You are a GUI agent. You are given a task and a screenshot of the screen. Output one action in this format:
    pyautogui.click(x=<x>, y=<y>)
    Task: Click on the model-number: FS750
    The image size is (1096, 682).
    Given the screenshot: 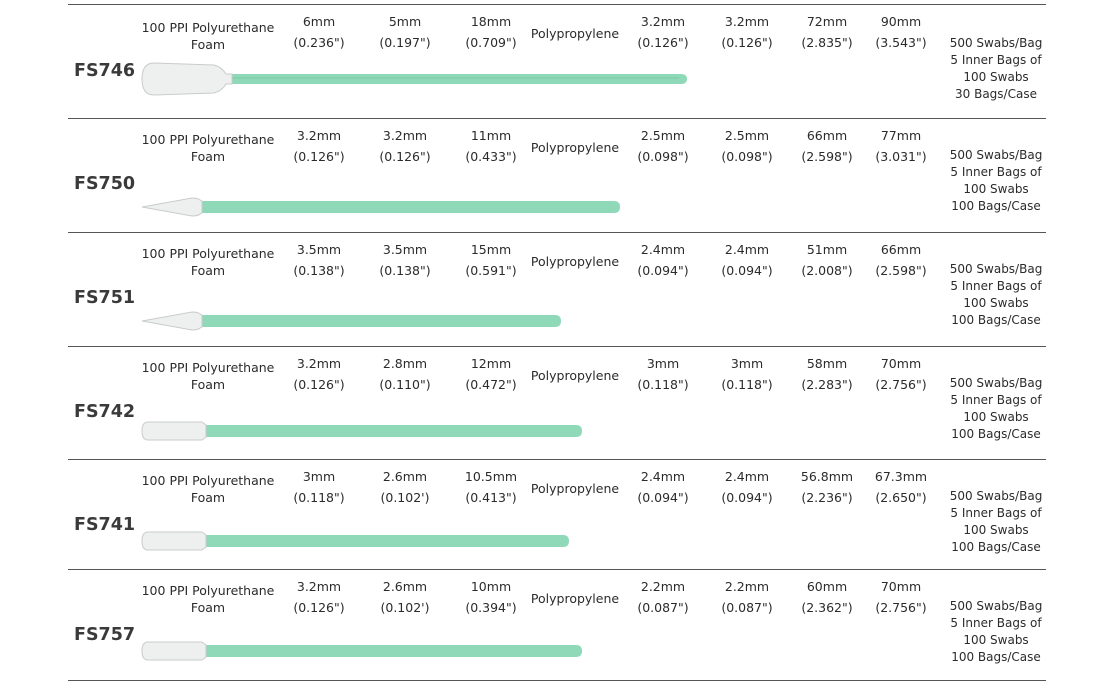 What is the action you would take?
    pyautogui.click(x=105, y=184)
    